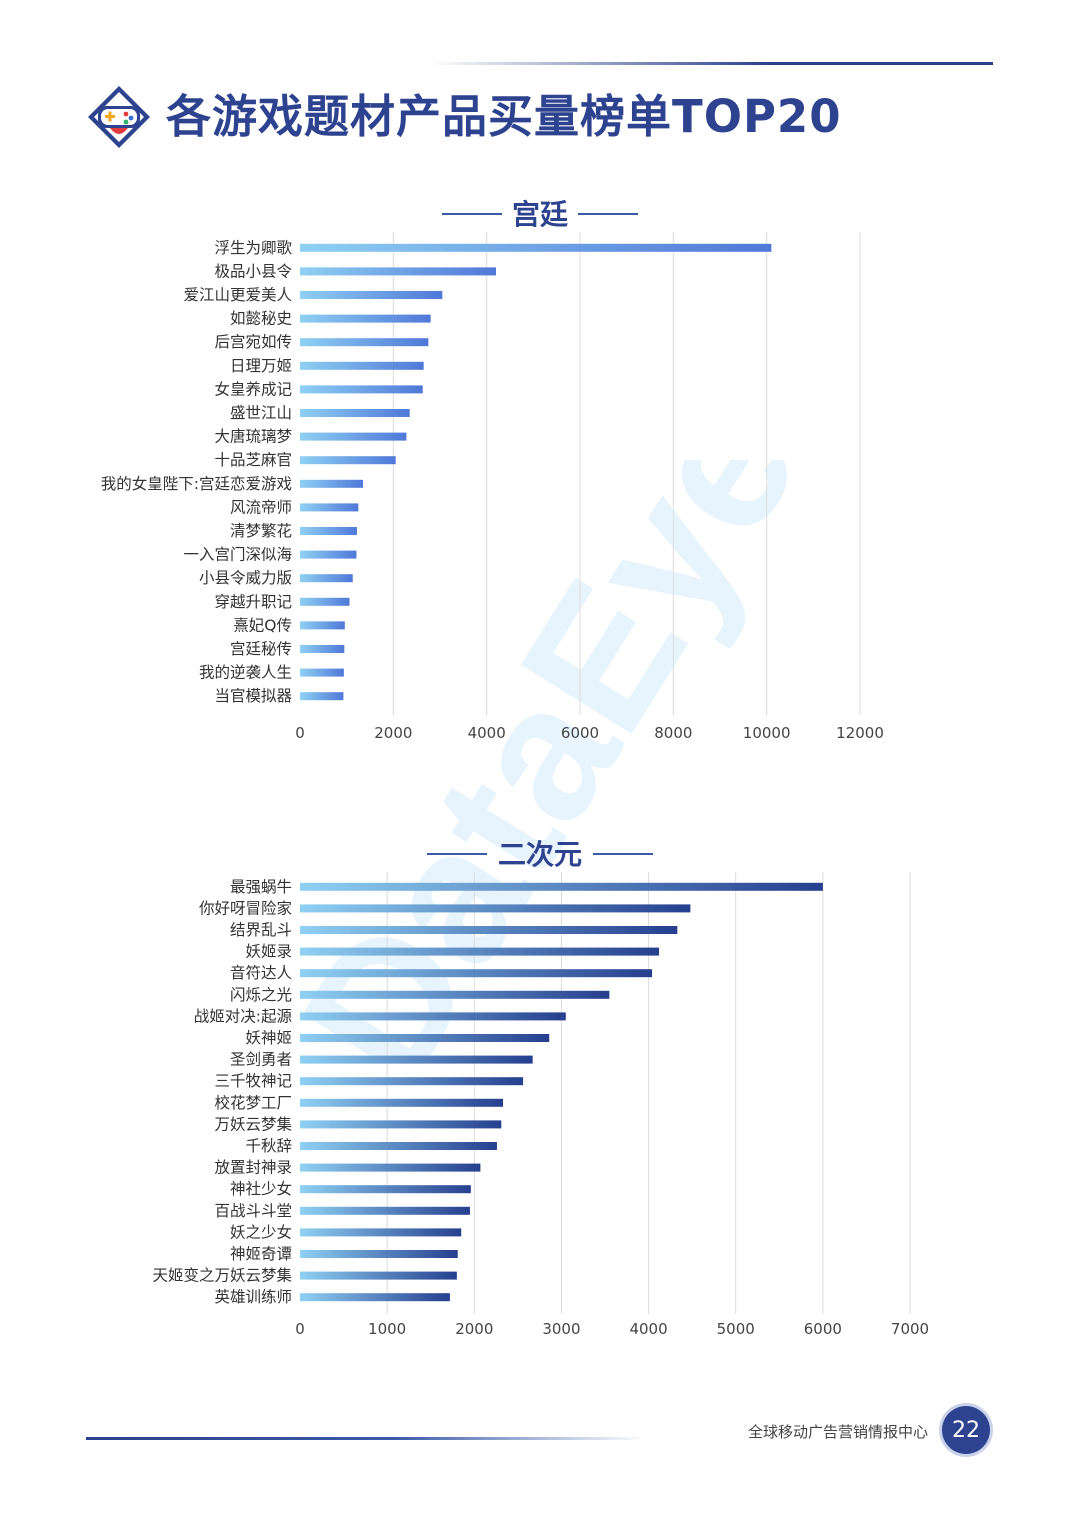  What do you see at coordinates (253, 388) in the screenshot?
I see `category-label: 女皇养成记` at bounding box center [253, 388].